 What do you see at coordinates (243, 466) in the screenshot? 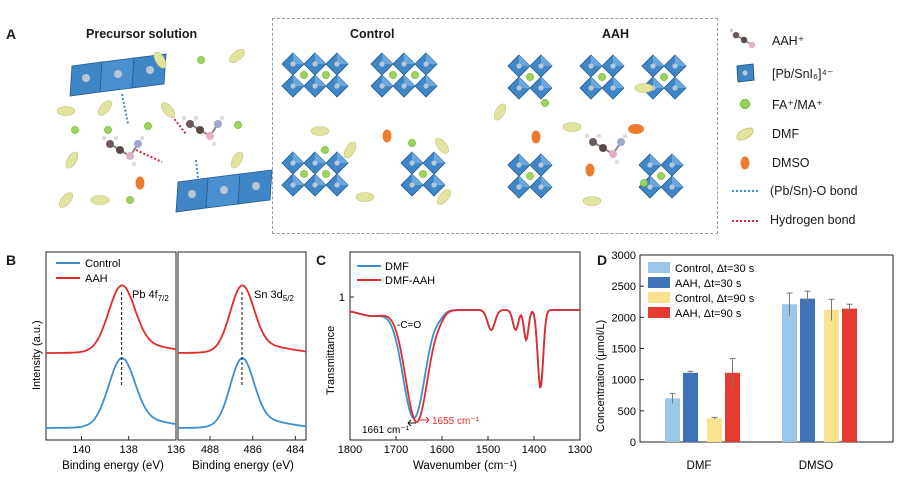
I see `b-xlabel-right: Binding energy (eV)` at bounding box center [243, 466].